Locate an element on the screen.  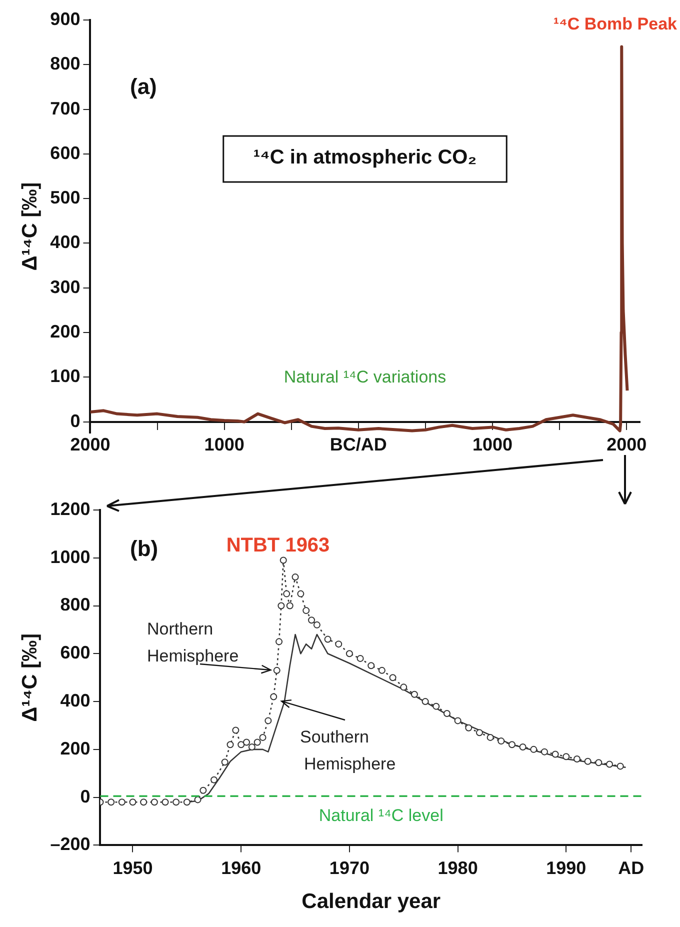
y-tick-label: –200 is located at coordinates (70, 844).